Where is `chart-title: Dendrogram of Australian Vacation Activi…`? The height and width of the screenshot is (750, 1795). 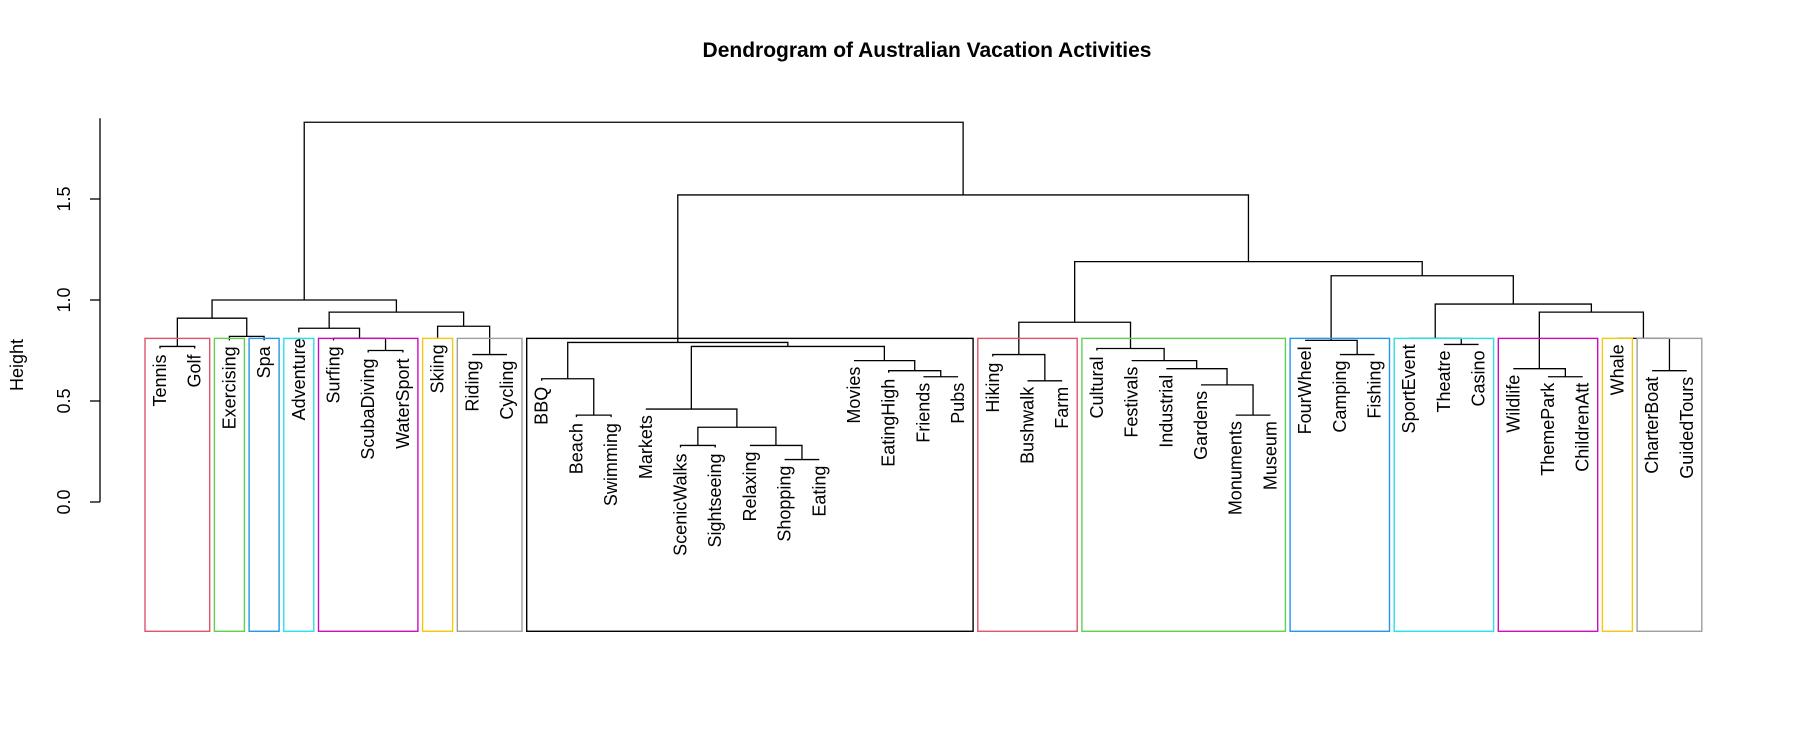
chart-title: Dendrogram of Australian Vacation Activi… is located at coordinates (927, 50).